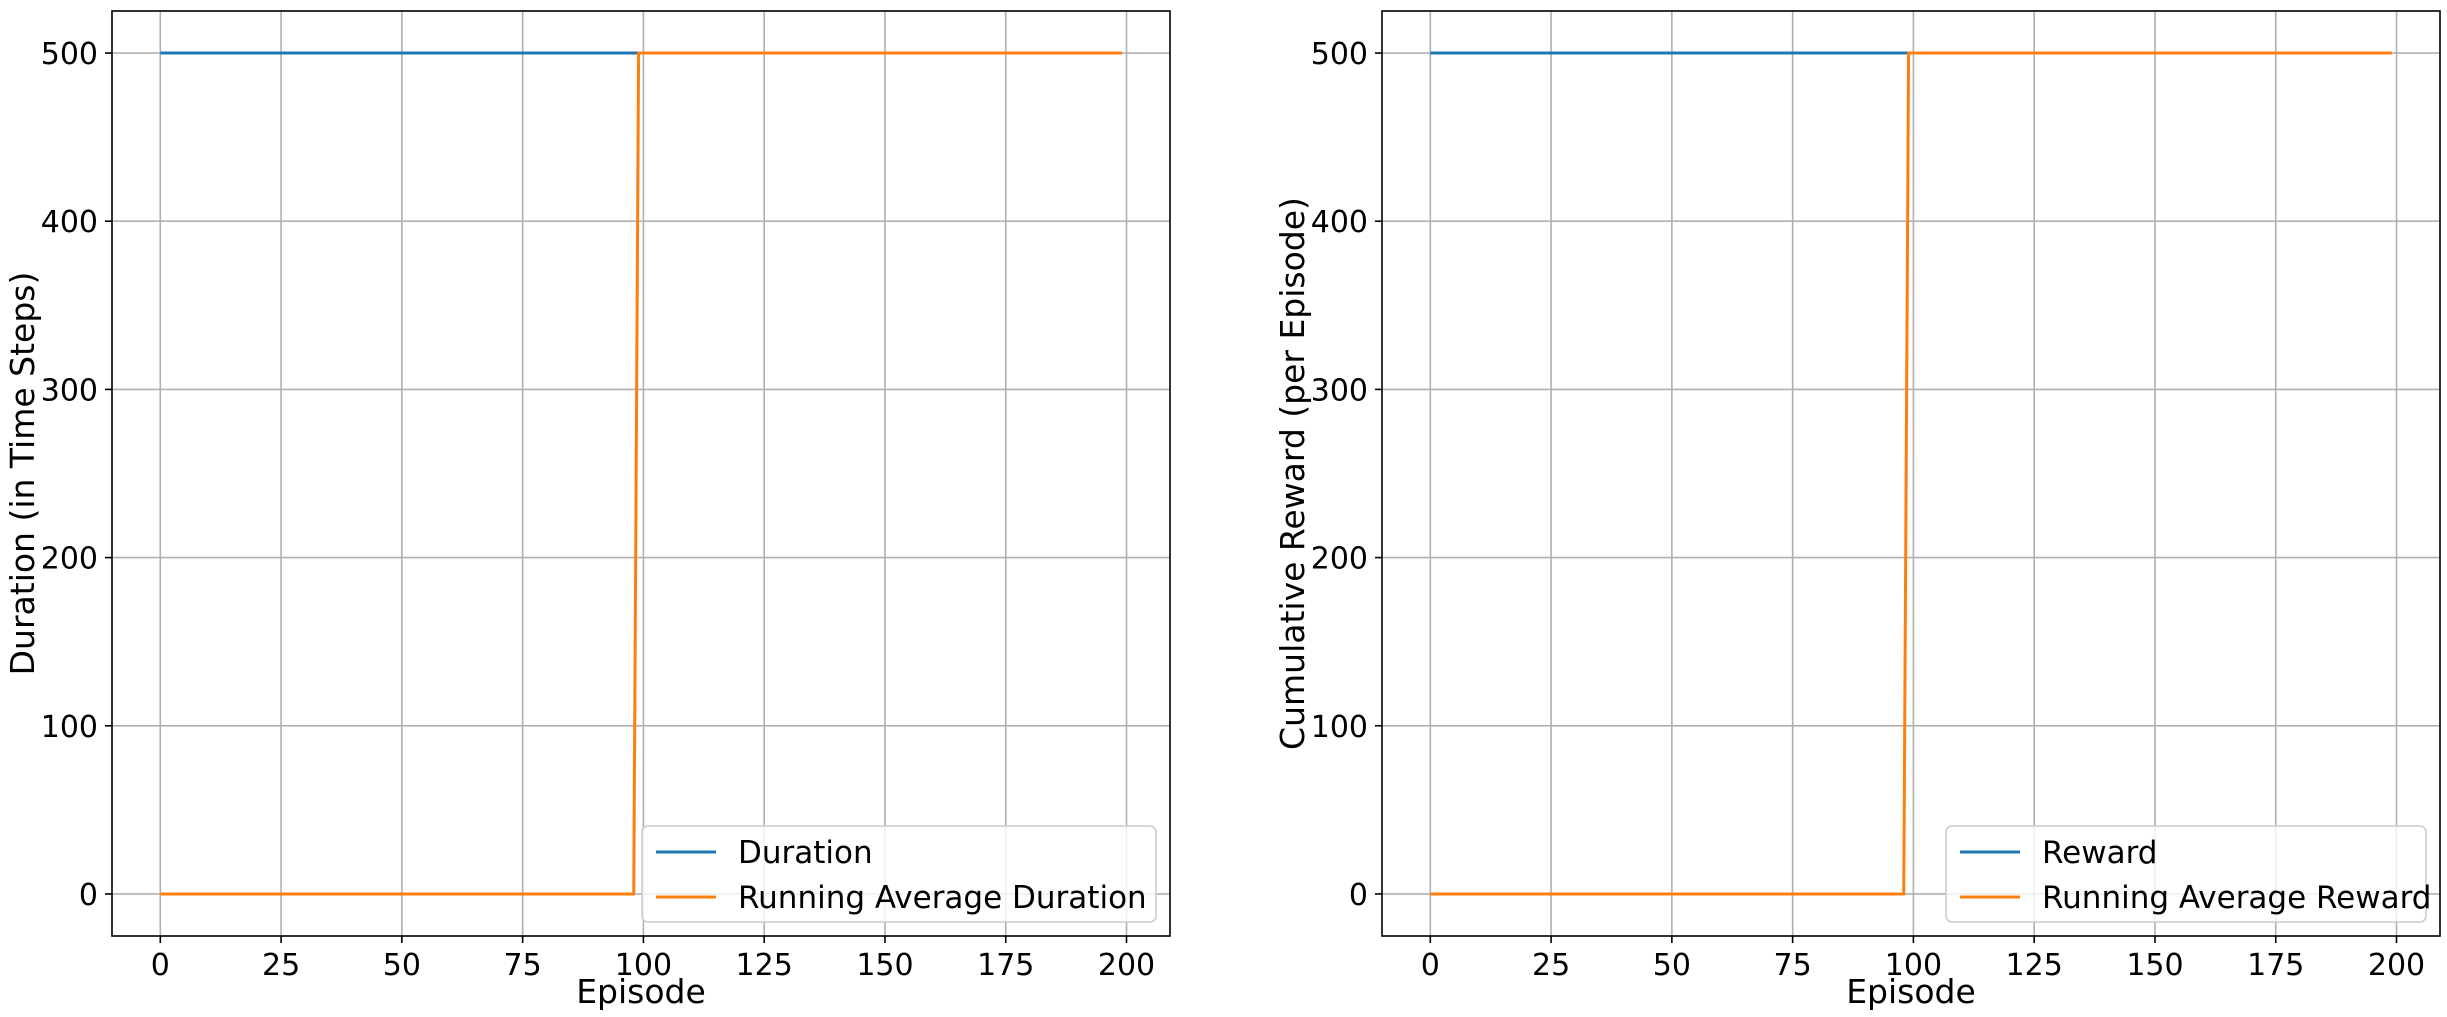 This screenshot has width=2447, height=1017. What do you see at coordinates (2236, 898) in the screenshot?
I see `legend-entry: Running Average Reward` at bounding box center [2236, 898].